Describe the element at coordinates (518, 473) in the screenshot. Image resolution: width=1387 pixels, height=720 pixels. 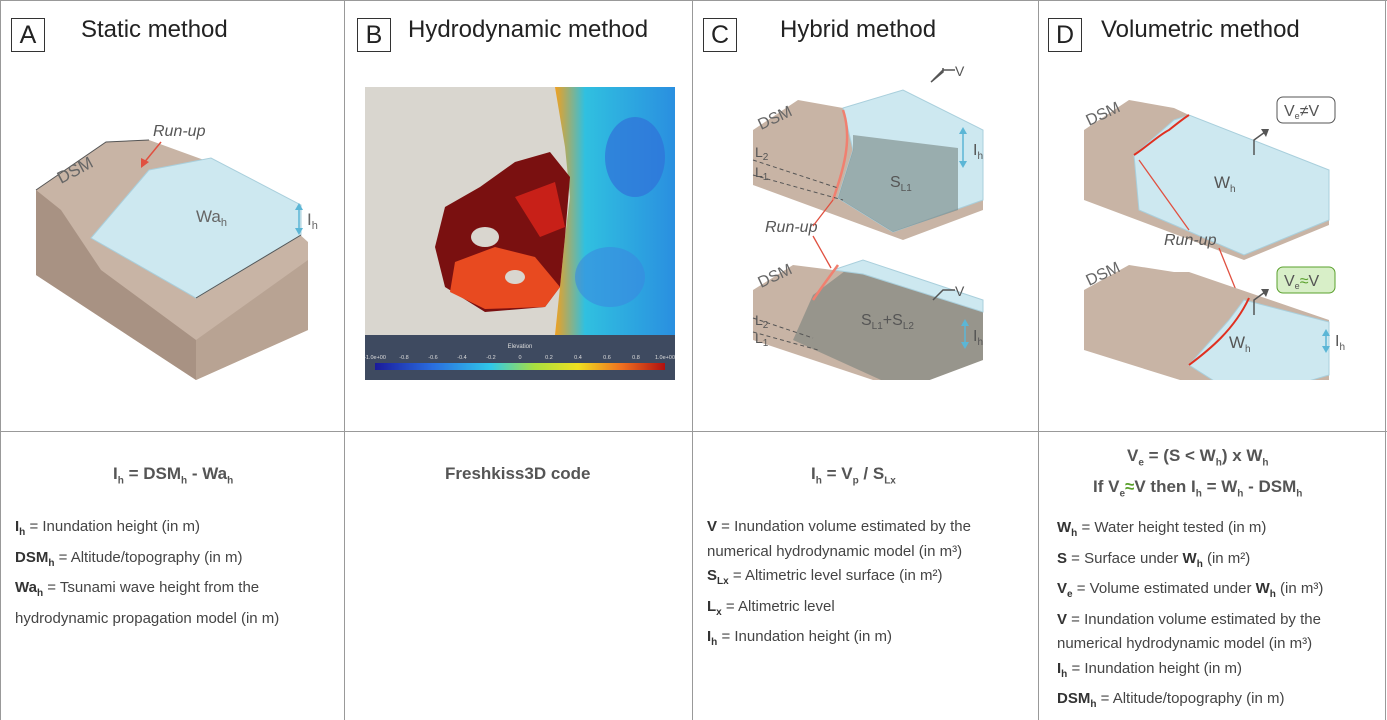
I see `hydrodynamic-code-label: Freshkiss3D code` at that location.